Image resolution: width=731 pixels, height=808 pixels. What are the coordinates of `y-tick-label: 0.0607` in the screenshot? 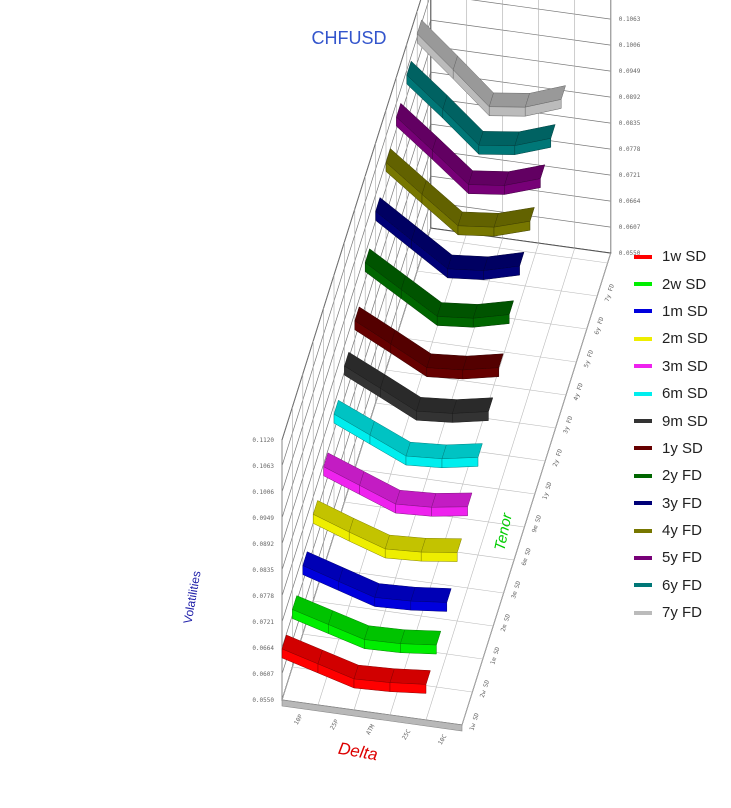 It's located at (630, 227).